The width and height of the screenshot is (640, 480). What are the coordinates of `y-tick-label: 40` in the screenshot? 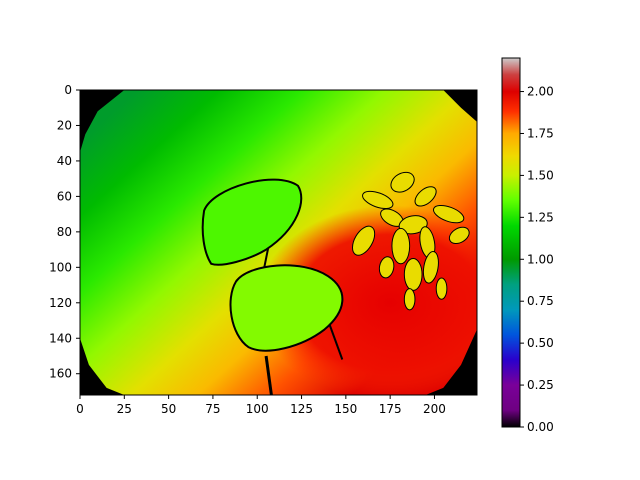 It's located at (64, 161).